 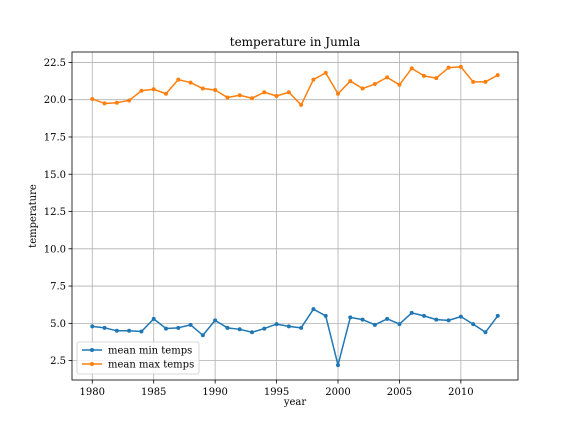 I want to click on legend-label: mean max temps, so click(x=151, y=365).